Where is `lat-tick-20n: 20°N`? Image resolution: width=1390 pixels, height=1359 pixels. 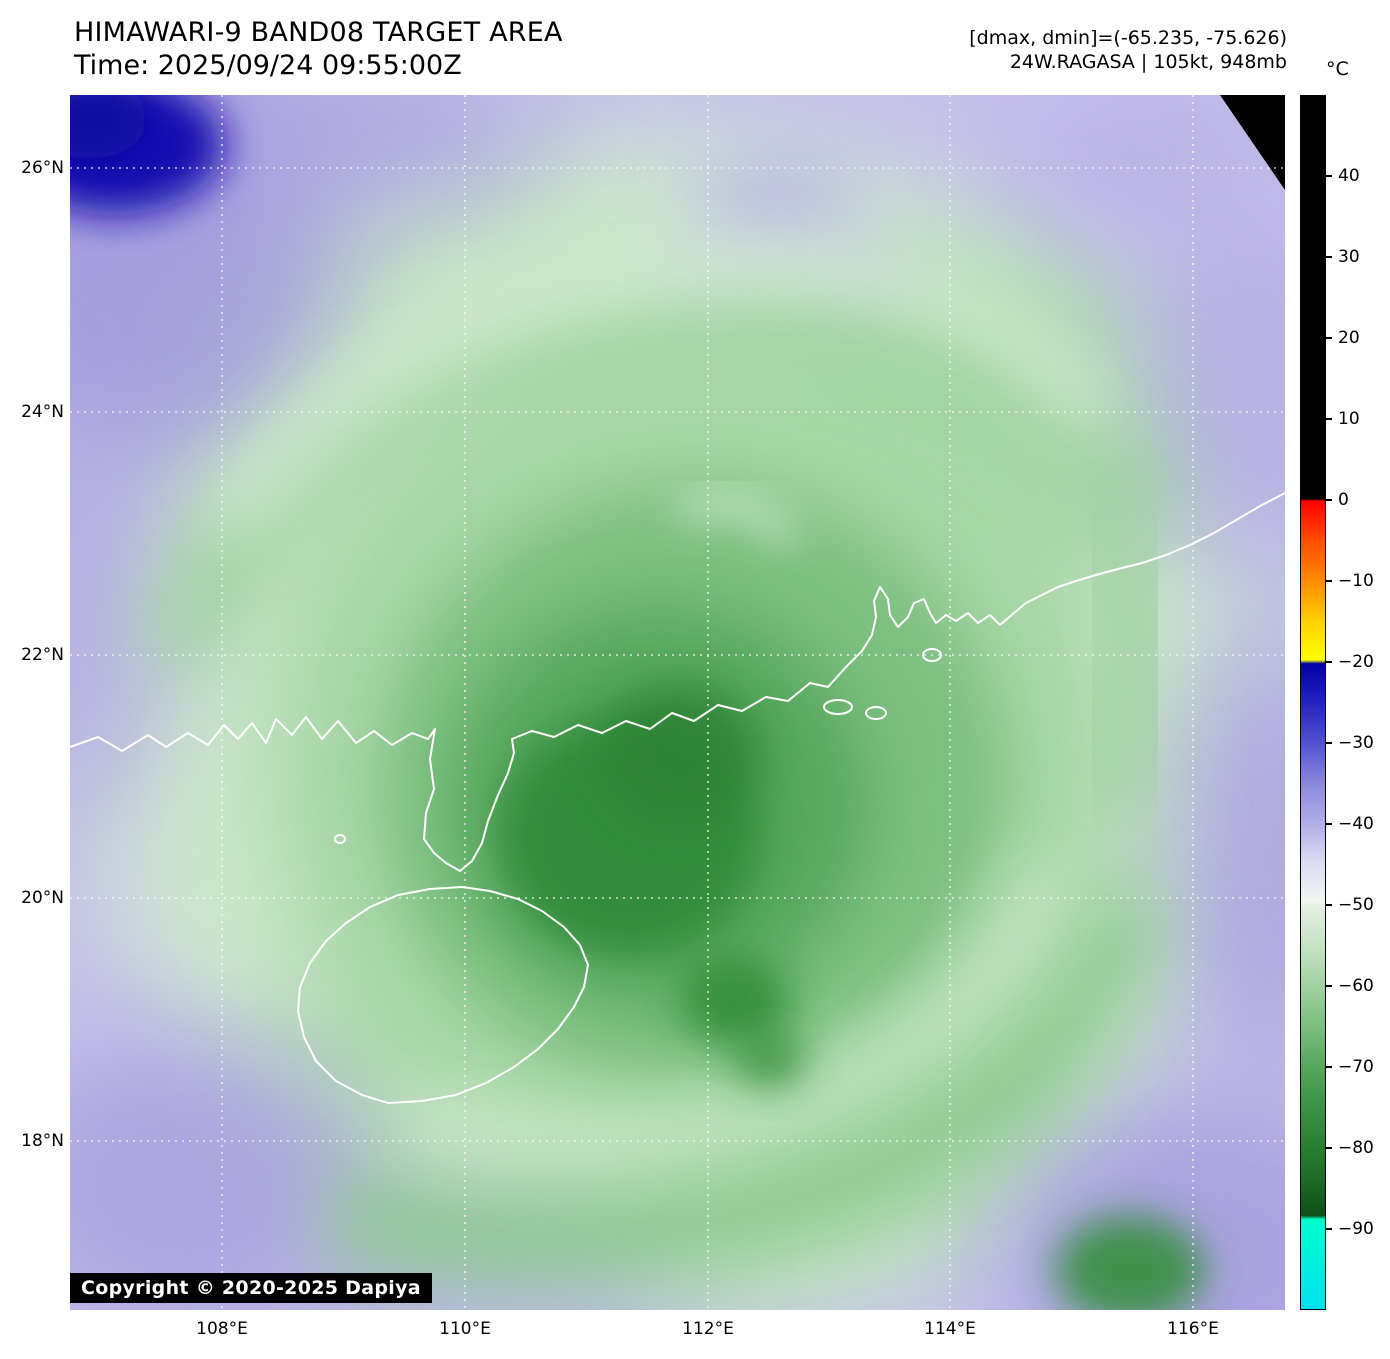
lat-tick-20n: 20°N is located at coordinates (42, 898).